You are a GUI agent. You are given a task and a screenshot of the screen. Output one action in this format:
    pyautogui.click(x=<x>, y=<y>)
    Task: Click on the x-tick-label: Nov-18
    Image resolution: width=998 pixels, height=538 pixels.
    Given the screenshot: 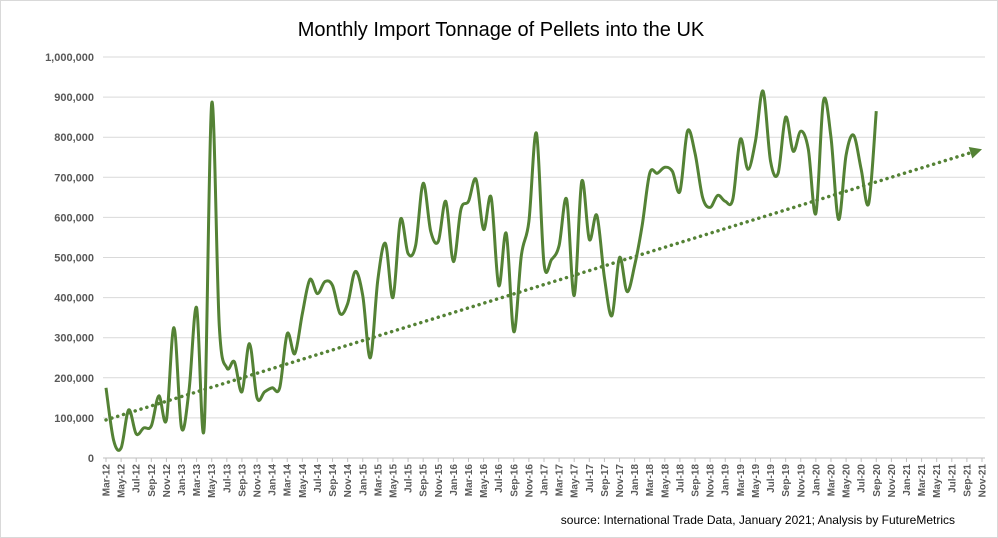 What is the action you would take?
    pyautogui.click(x=711, y=481)
    